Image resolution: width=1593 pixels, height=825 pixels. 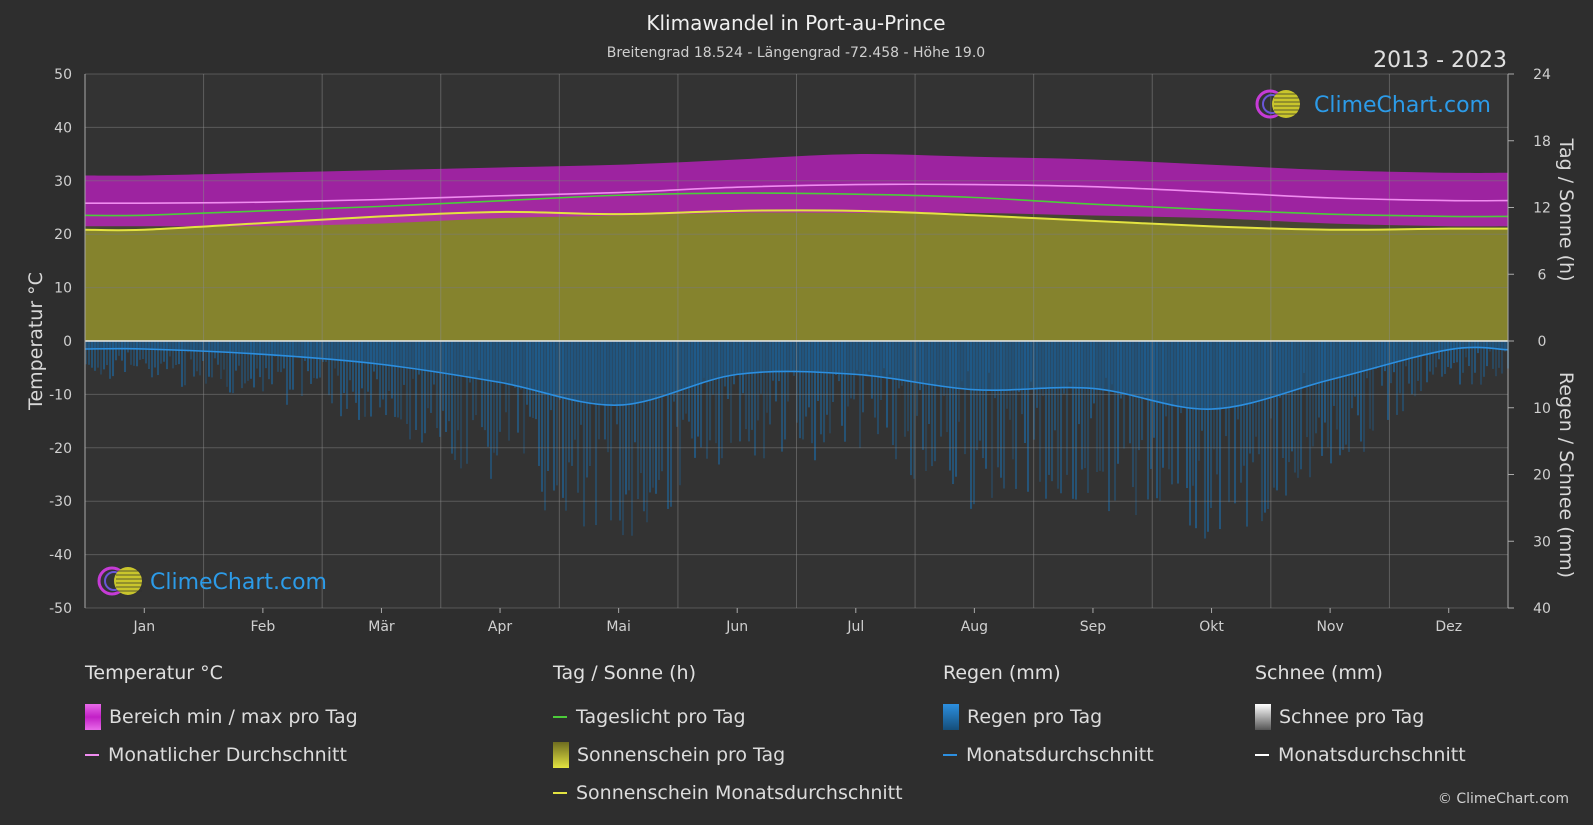 What do you see at coordinates (227, 755) in the screenshot?
I see `legend-temp-mean-label: Monatlicher Durchschnitt` at bounding box center [227, 755].